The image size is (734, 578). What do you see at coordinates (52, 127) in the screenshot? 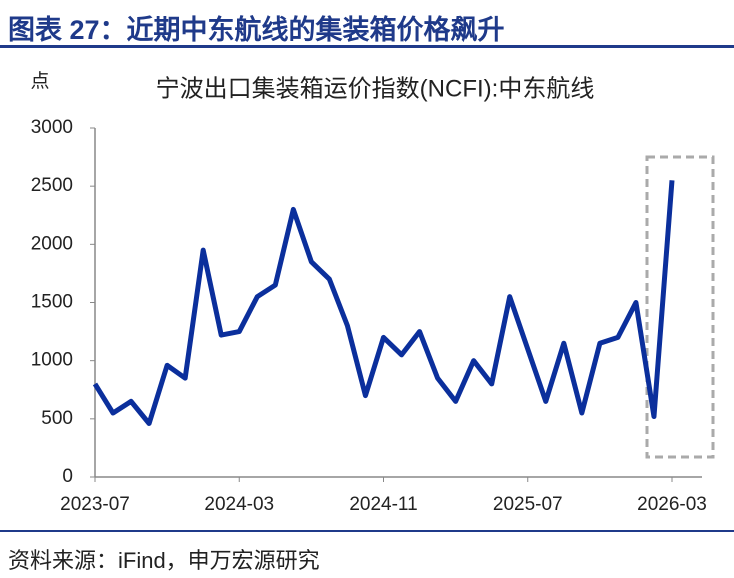
I see `y-tick-label: 3000` at bounding box center [52, 127].